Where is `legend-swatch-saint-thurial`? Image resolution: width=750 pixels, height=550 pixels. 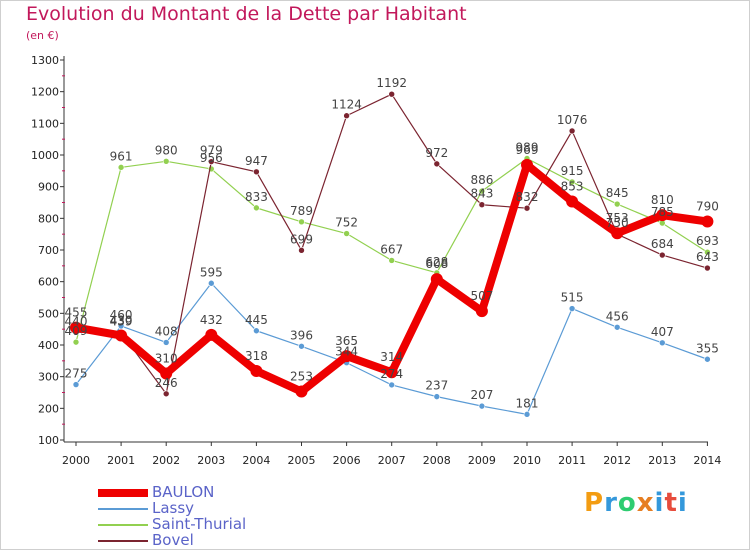
legend-swatch-saint-thurial is located at coordinates (123, 525).